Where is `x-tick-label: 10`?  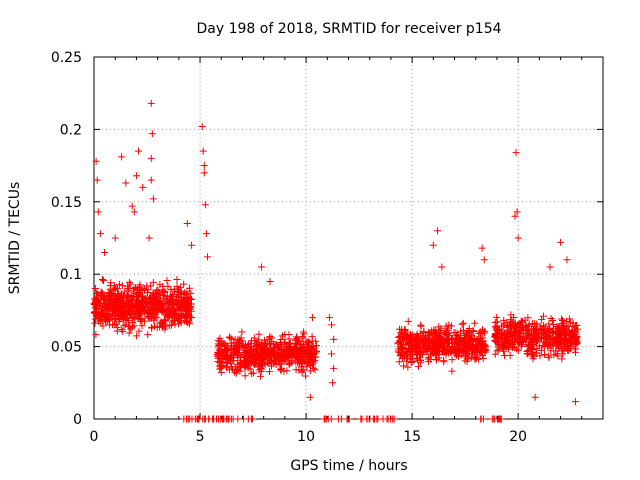 x-tick-label: 10 is located at coordinates (306, 437).